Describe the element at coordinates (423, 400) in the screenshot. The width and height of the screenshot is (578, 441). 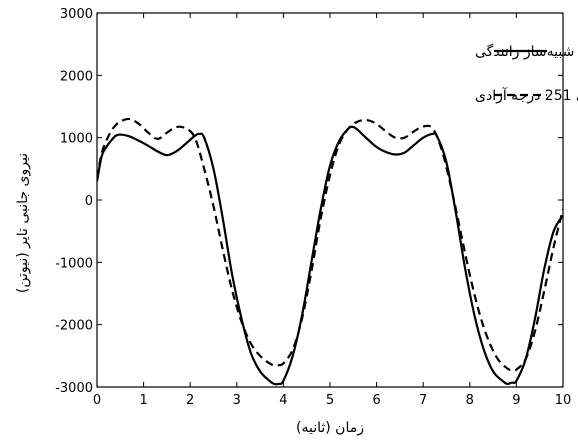
I see `x-tick-label: 7` at that location.